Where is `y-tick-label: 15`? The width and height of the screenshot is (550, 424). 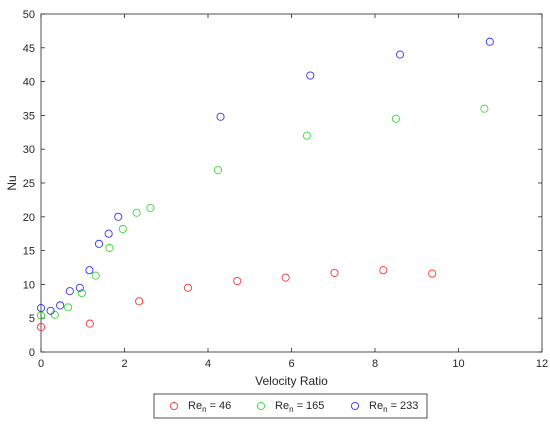 y-tick-label: 15 is located at coordinates (29, 252).